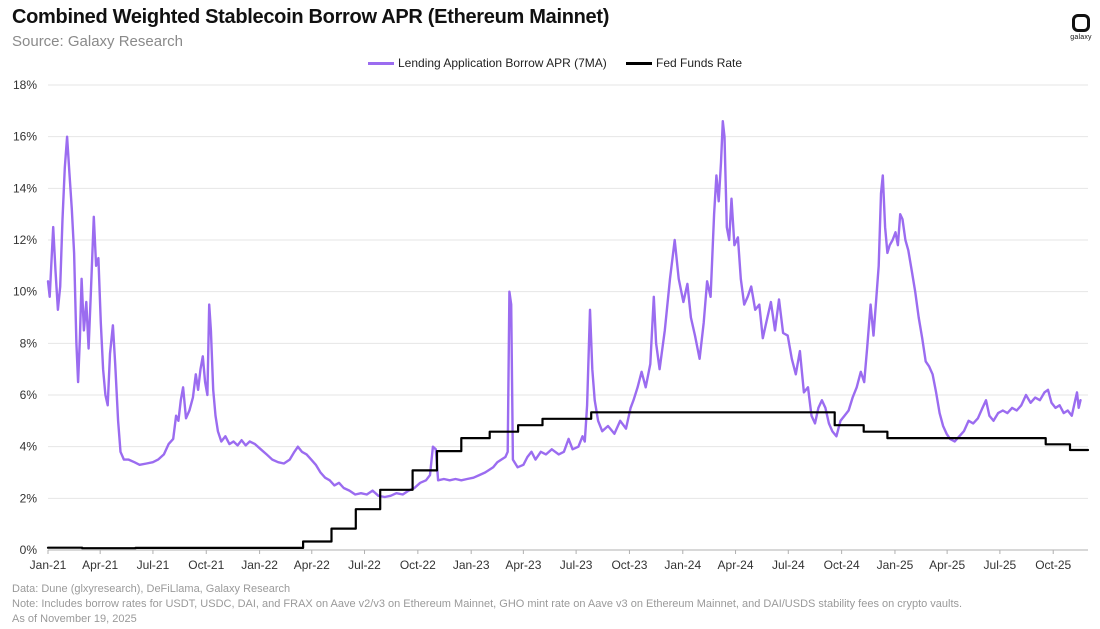 The width and height of the screenshot is (1100, 629). Describe the element at coordinates (206, 565) in the screenshot. I see `x-tick-label: Oct-21` at that location.